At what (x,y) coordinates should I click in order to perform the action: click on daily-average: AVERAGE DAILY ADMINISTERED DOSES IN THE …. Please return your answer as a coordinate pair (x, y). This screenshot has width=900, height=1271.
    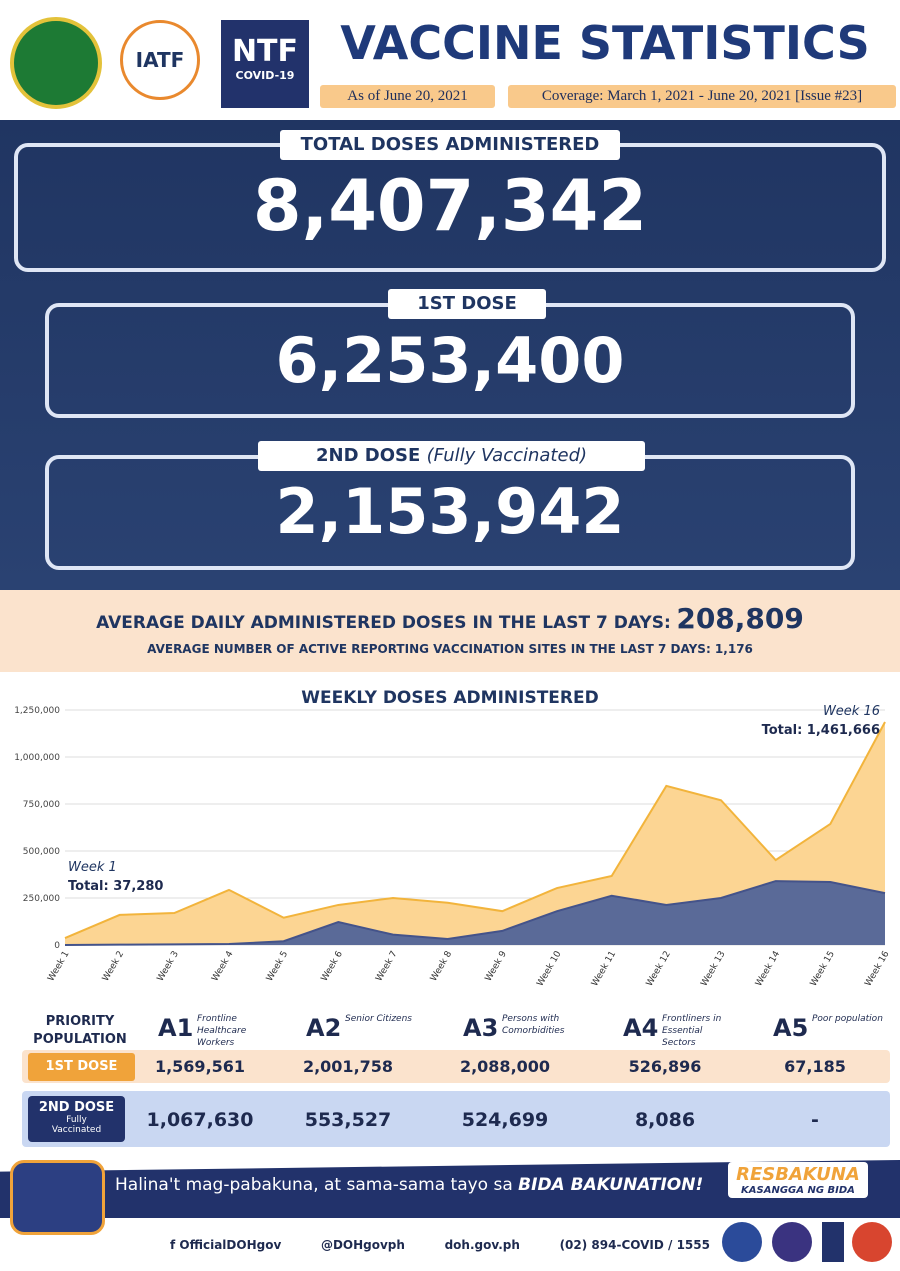
    Looking at the image, I should click on (450, 618).